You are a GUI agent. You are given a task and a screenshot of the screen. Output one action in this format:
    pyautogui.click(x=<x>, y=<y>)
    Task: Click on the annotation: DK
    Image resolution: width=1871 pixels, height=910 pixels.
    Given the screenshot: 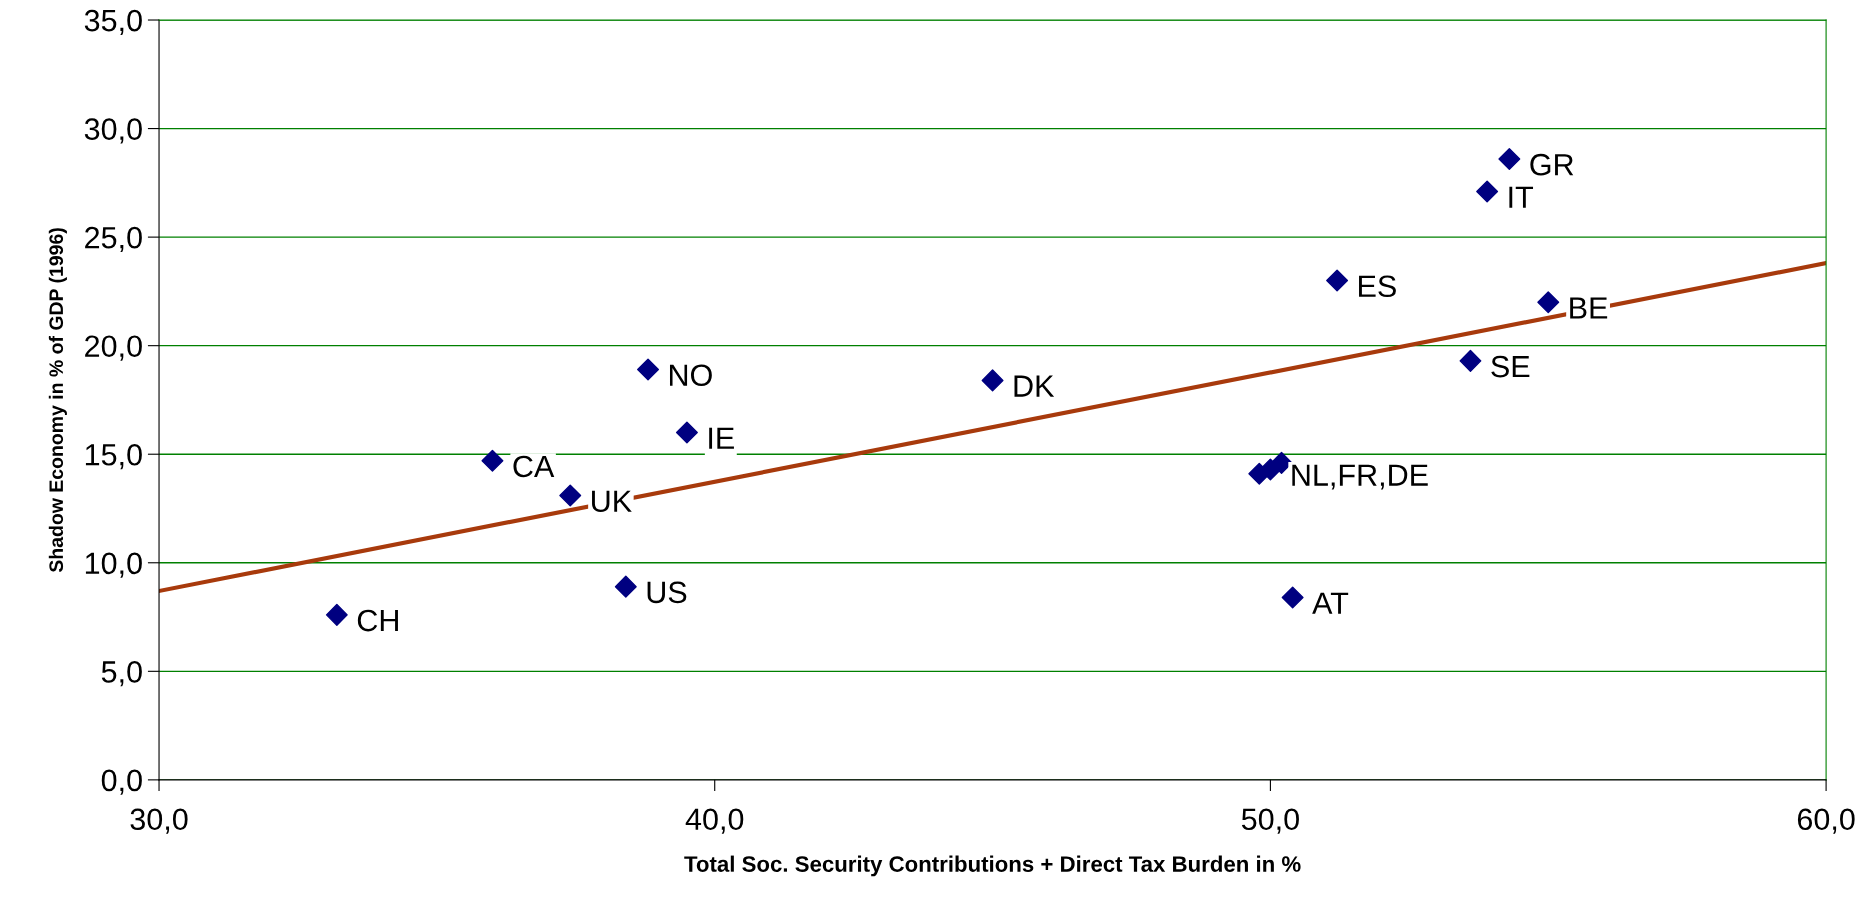 What is the action you would take?
    pyautogui.click(x=1034, y=386)
    